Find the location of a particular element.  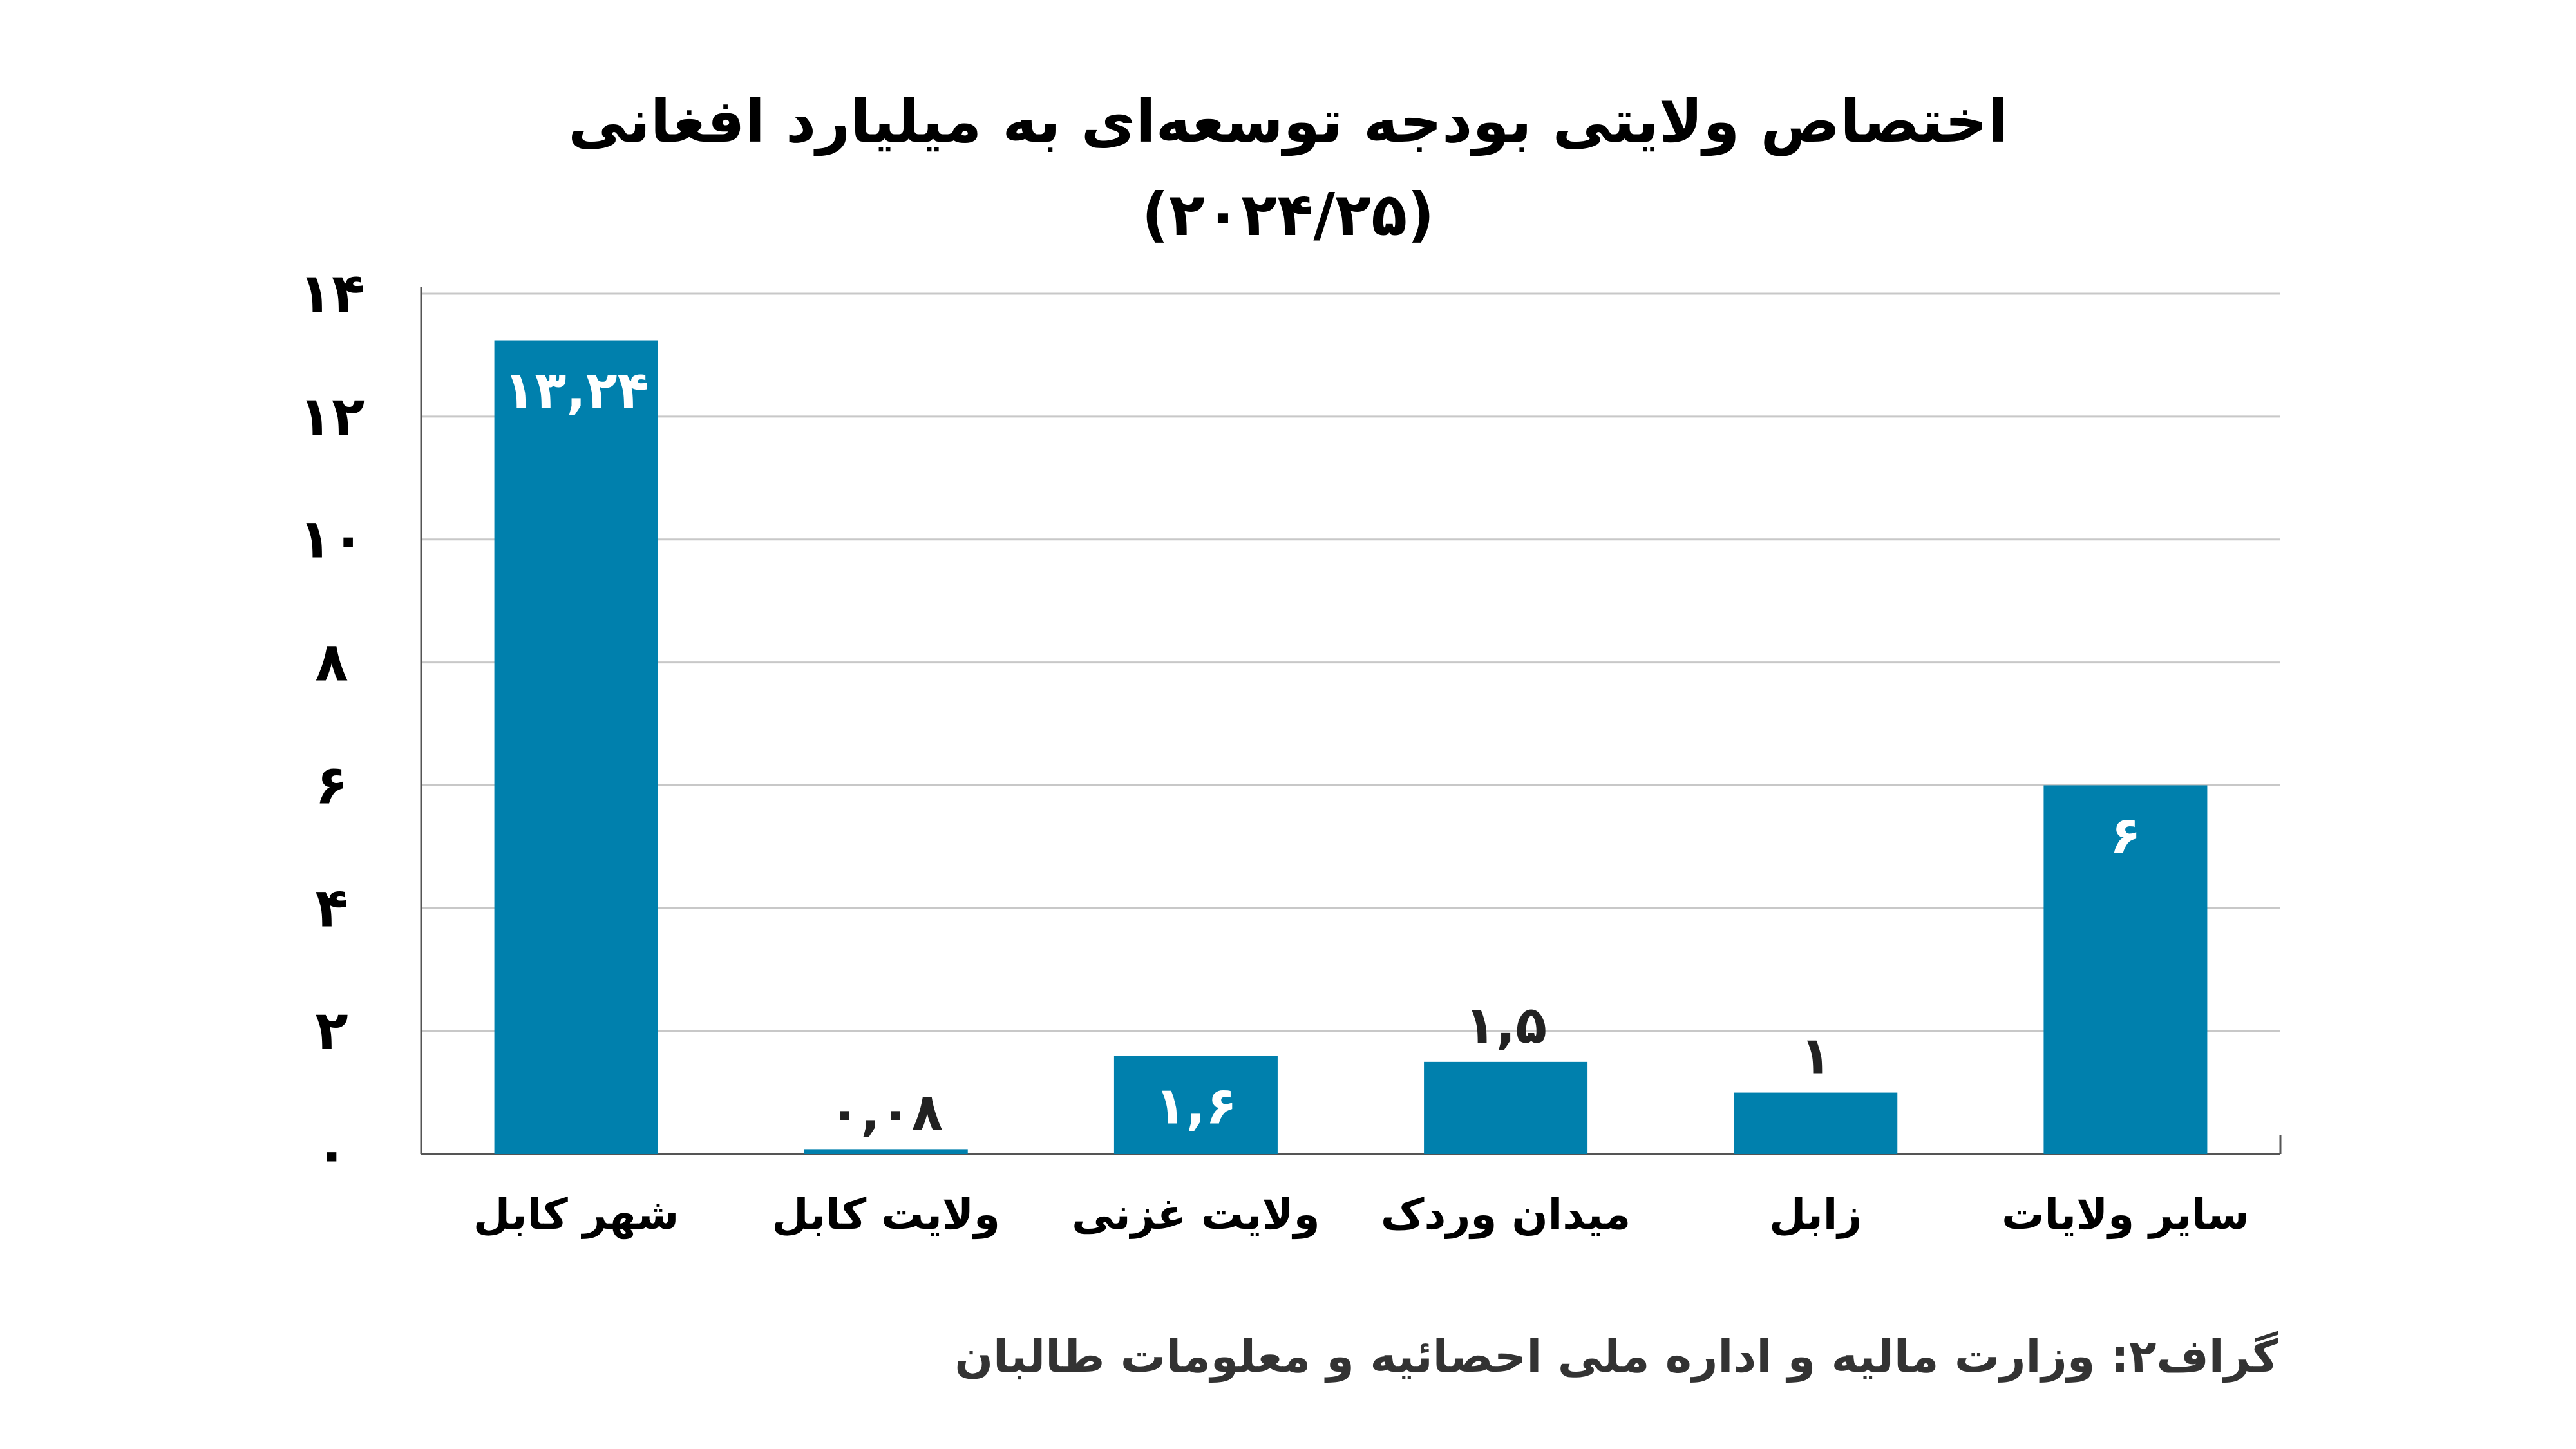

data-label: ۱,۶ is located at coordinates (1196, 1105).